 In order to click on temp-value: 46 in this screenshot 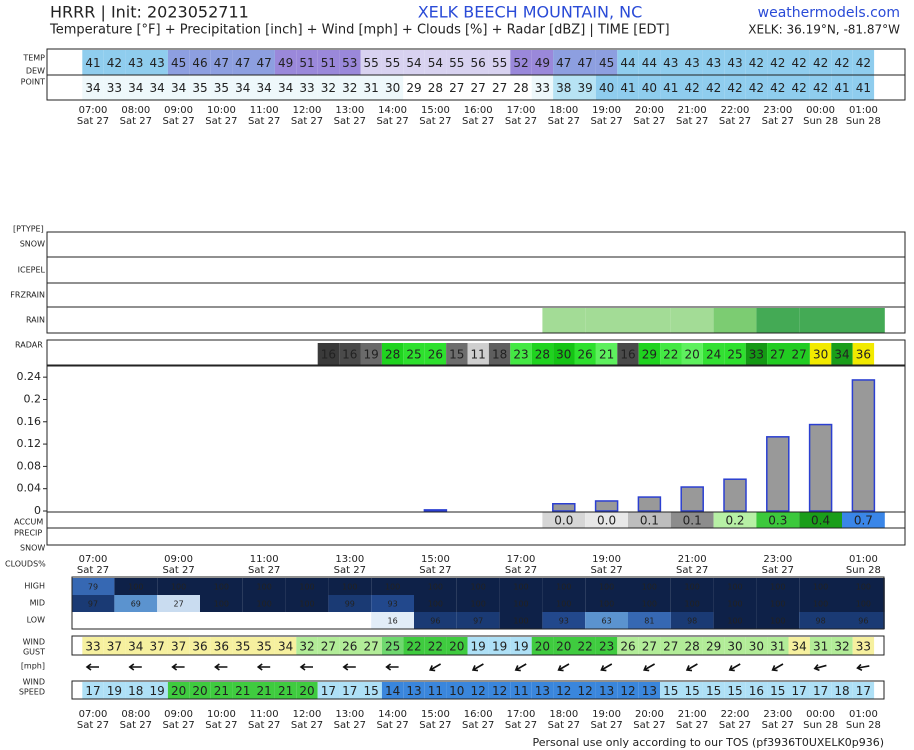, I will do `click(199, 63)`.